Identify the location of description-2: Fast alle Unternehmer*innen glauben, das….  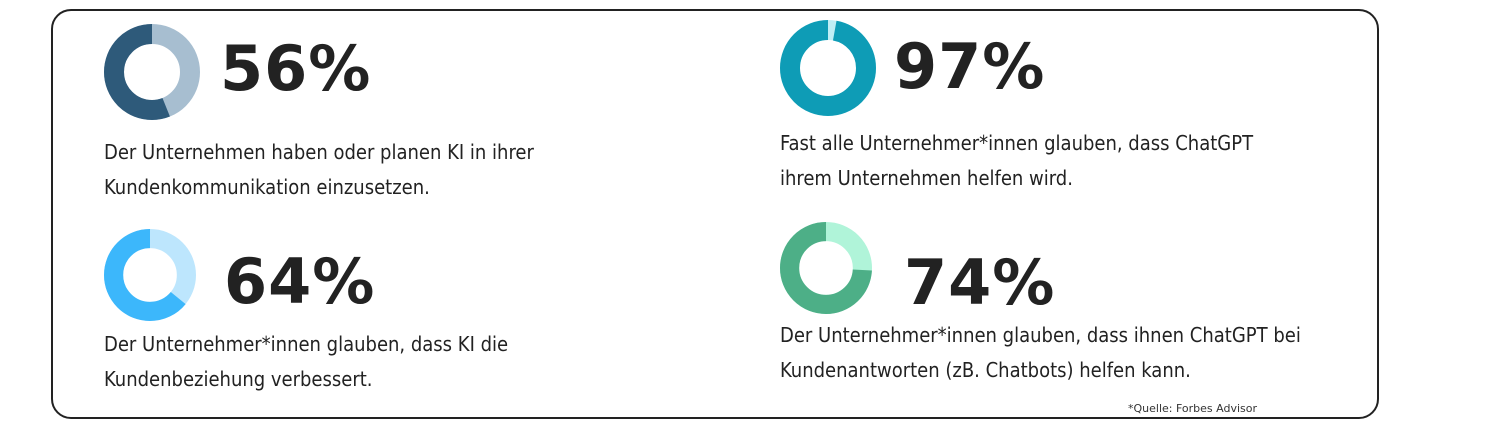
(1017, 160).